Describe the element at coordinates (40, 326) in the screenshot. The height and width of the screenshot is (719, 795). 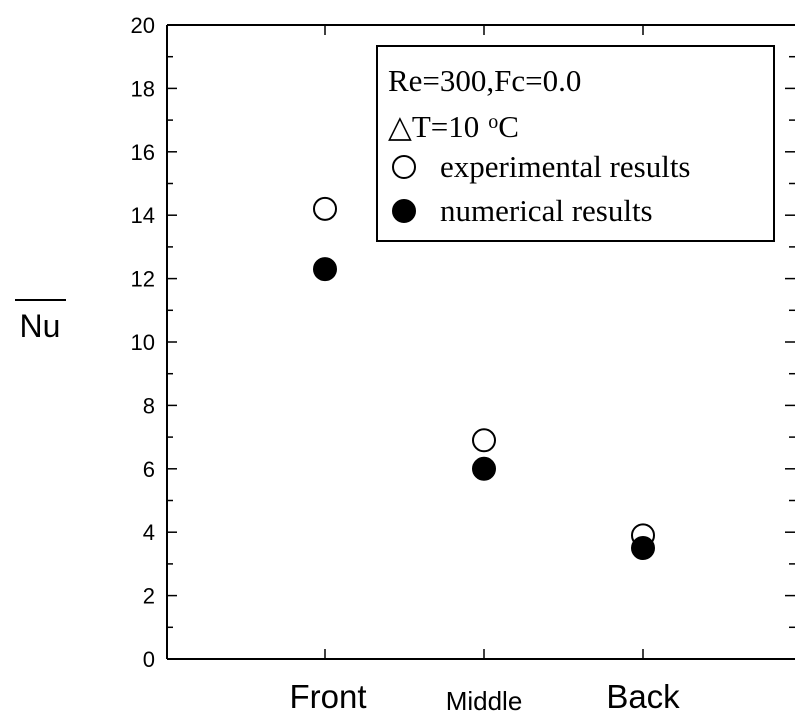
I see `y-axis-label-text: Nu` at that location.